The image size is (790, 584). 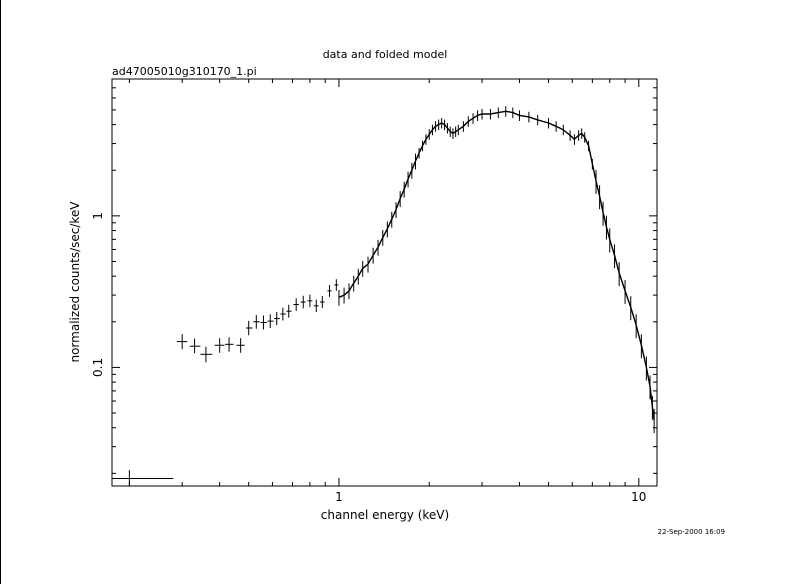 What do you see at coordinates (638, 497) in the screenshot?
I see `x-tick-label: 10` at bounding box center [638, 497].